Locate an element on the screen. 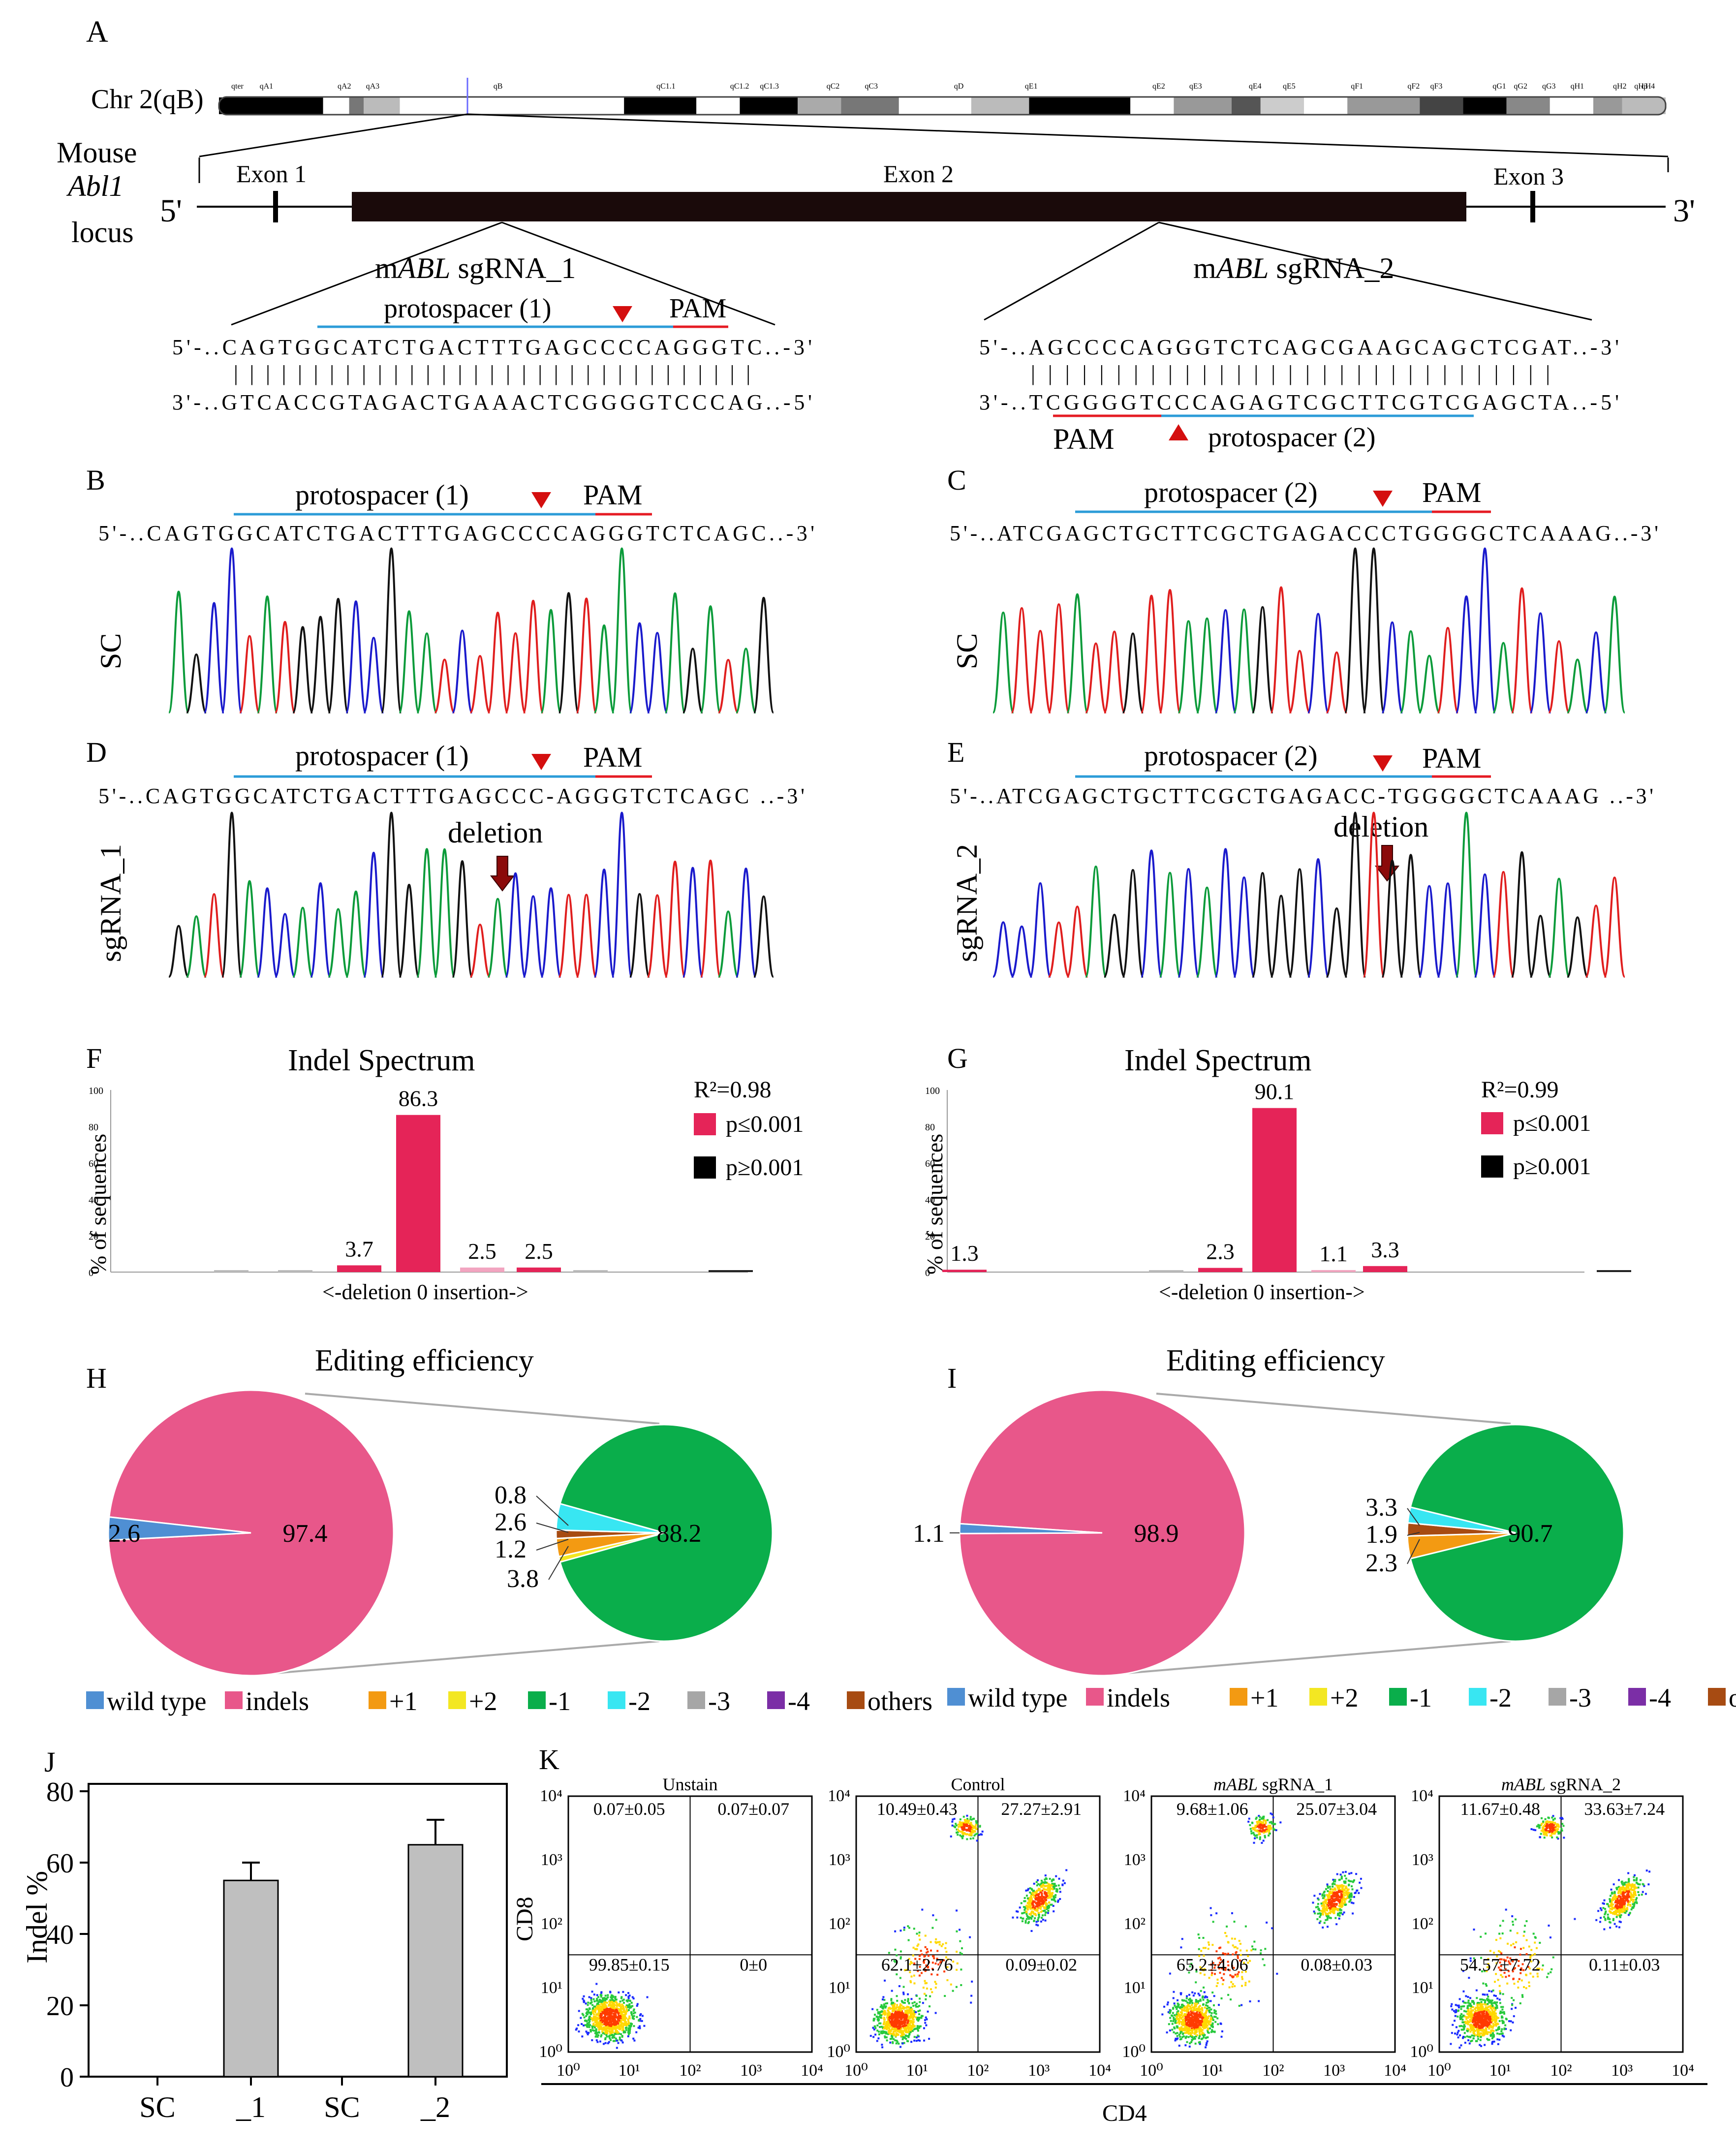 This screenshot has width=1736, height=2149. flow-x-tick: 10¹ is located at coordinates (1212, 2070).